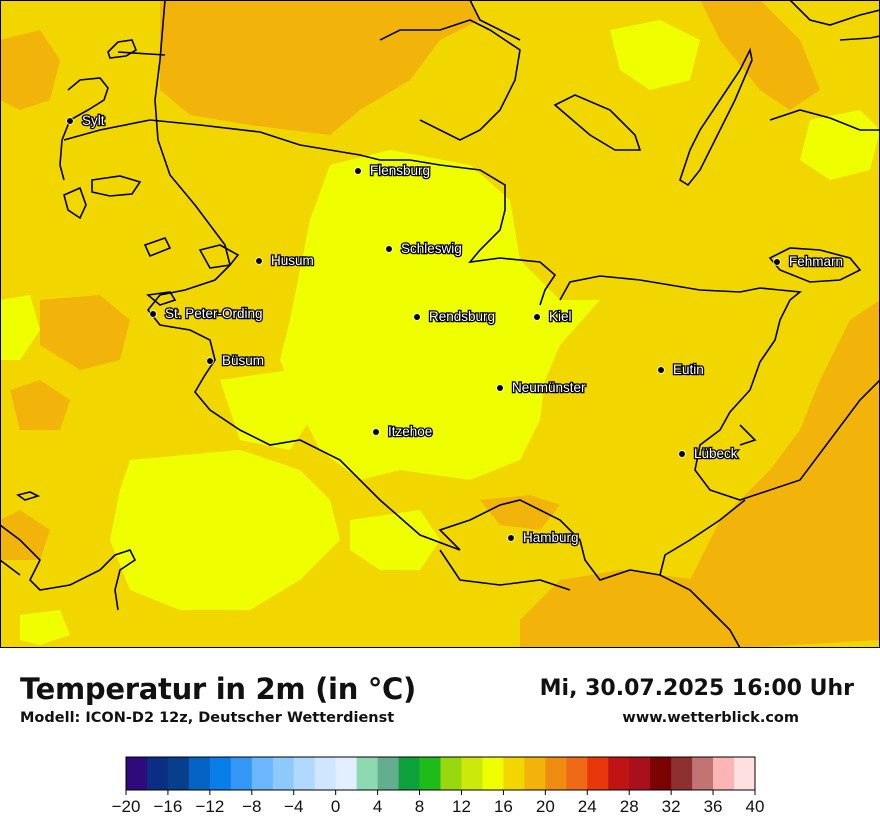 This screenshot has height=830, width=880. Describe the element at coordinates (400, 170) in the screenshot. I see `svg-text: Flensburg` at that location.